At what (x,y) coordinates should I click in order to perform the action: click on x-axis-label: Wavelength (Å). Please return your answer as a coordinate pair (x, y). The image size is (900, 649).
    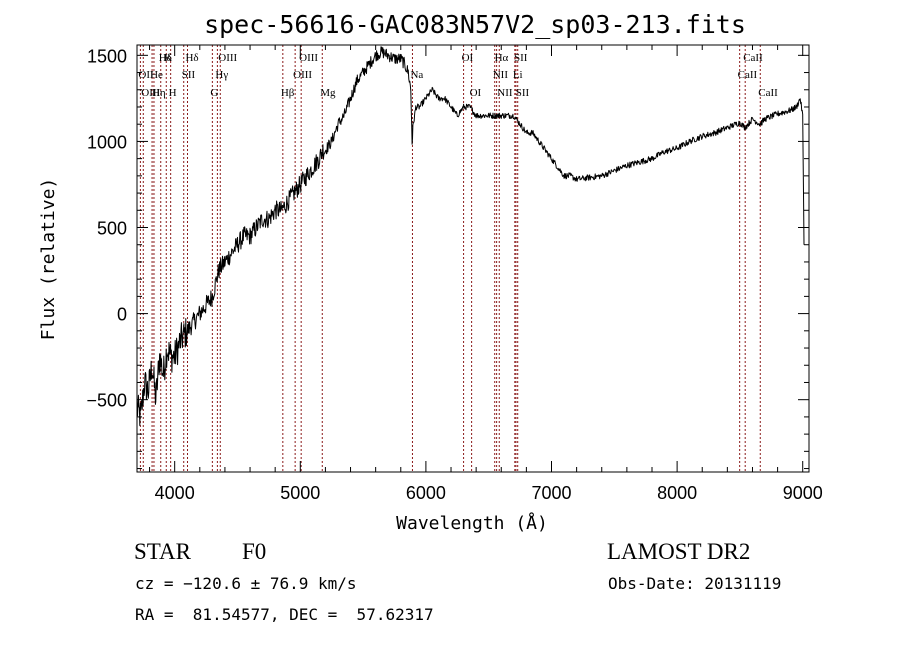
    Looking at the image, I should click on (472, 523).